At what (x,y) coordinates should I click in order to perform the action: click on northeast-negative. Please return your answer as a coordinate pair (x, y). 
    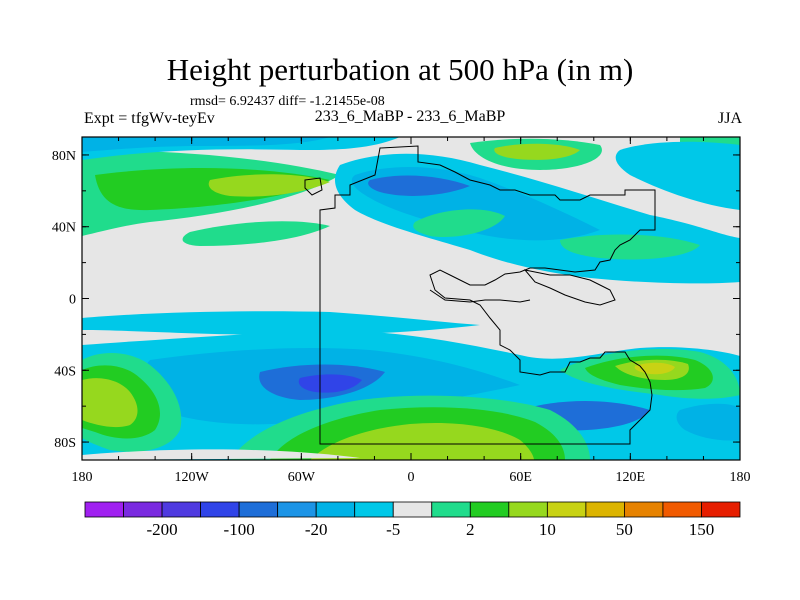
    Looking at the image, I should click on (677, 175).